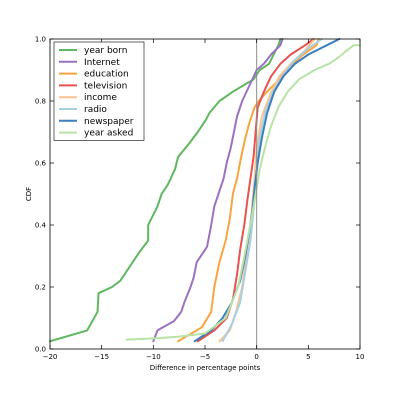  I want to click on x-tick-label: −10, so click(153, 357).